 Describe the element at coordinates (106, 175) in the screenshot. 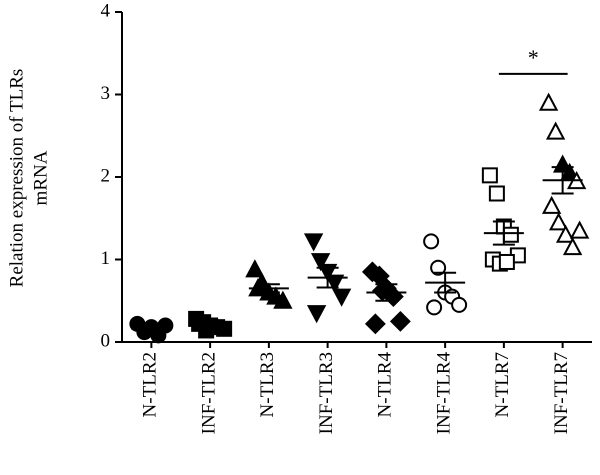

I see `y-tick-label: 2` at that location.